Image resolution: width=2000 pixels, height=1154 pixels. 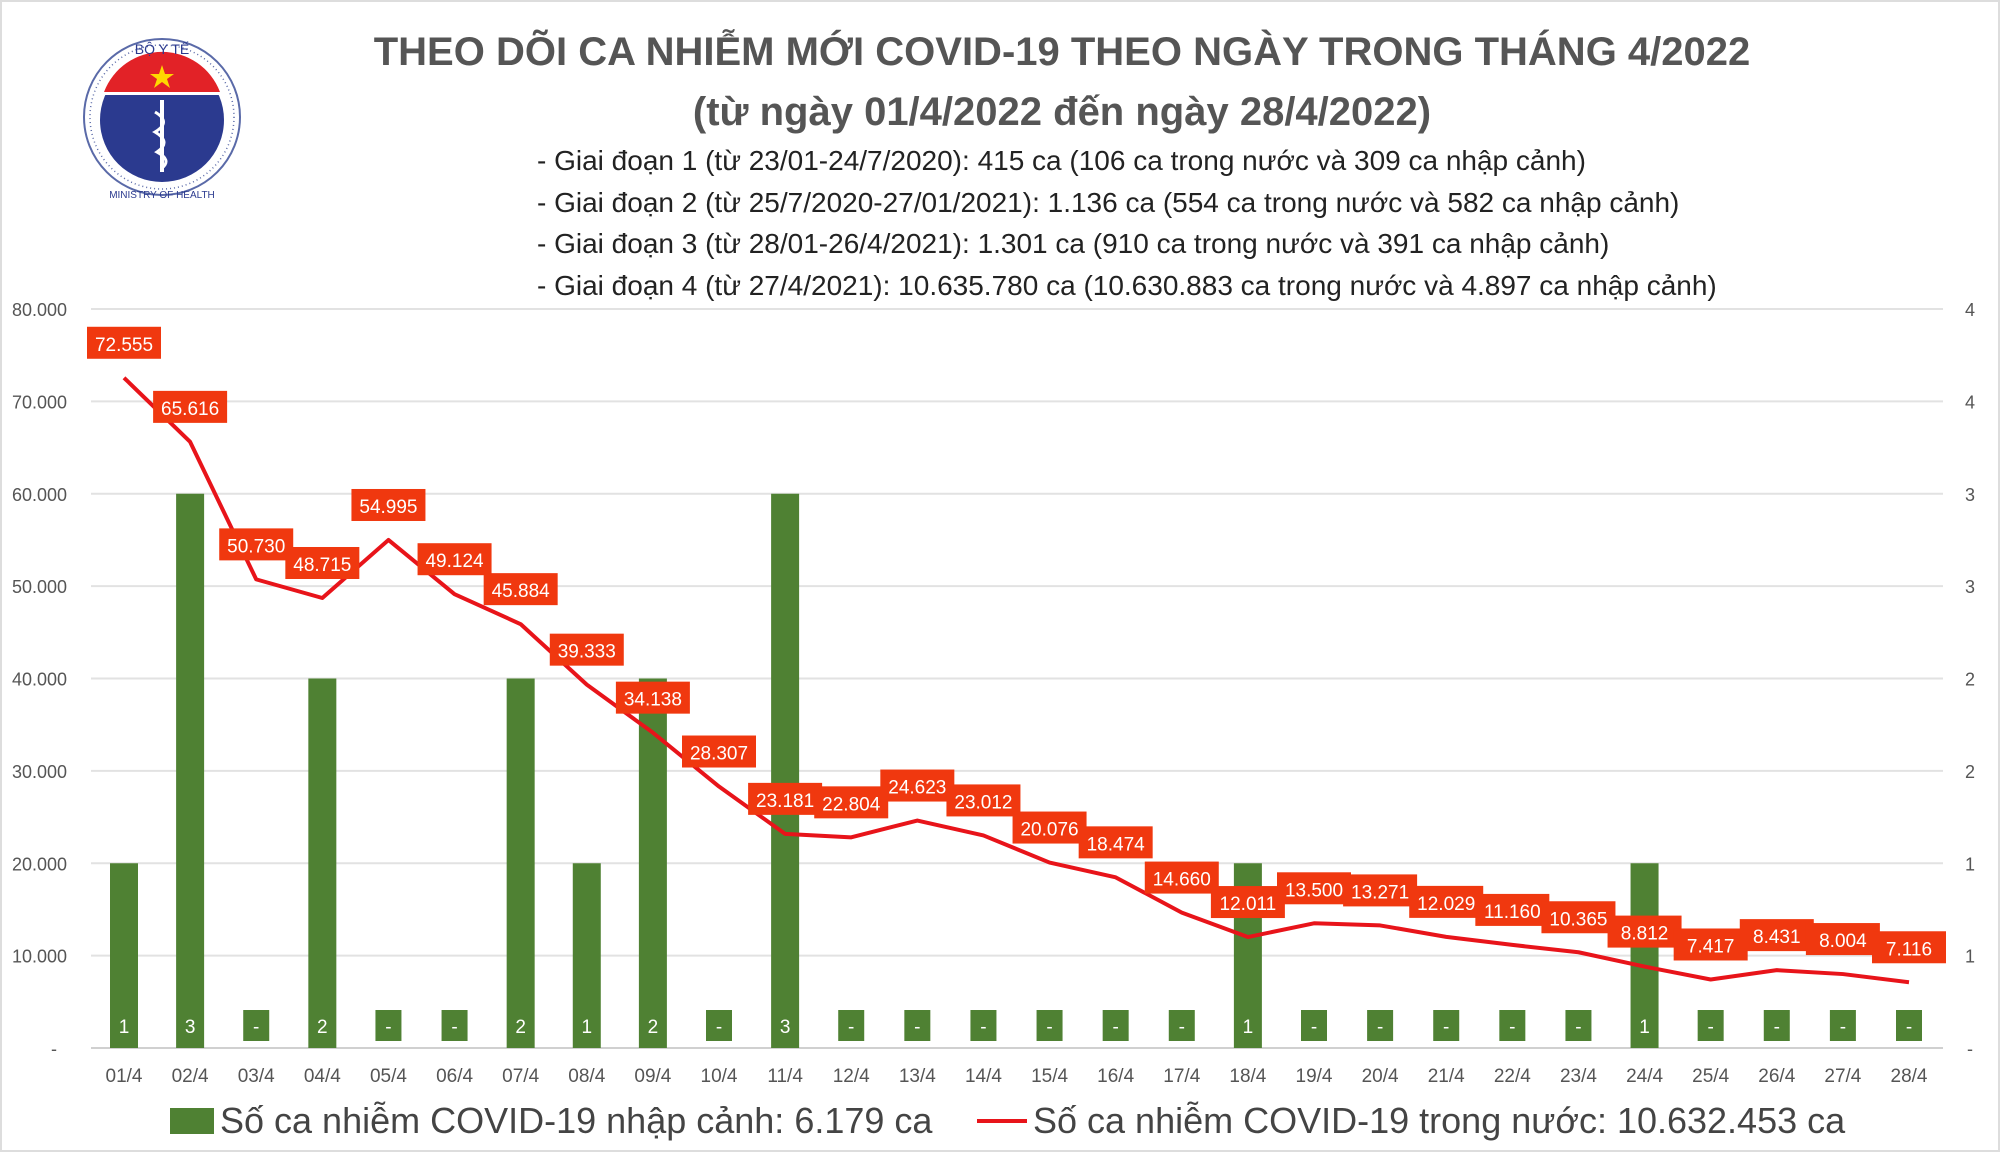 What do you see at coordinates (1181, 1076) in the screenshot?
I see `x-axis-tick: 17/4` at bounding box center [1181, 1076].